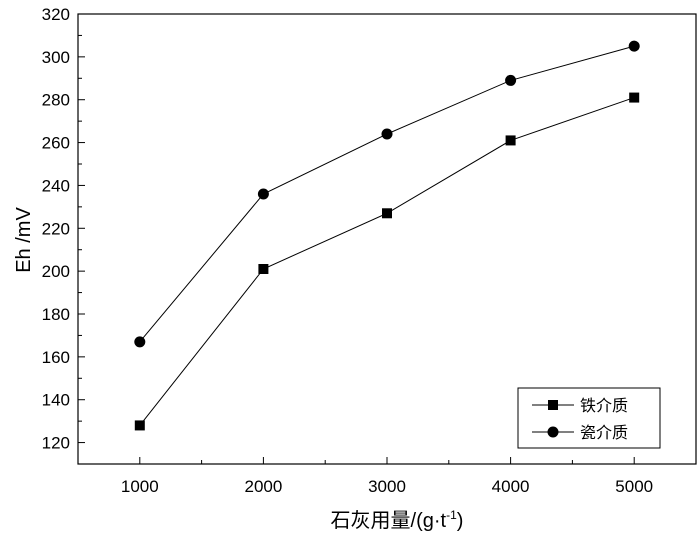 This screenshot has width=700, height=536. I want to click on legend-label-1: 瓷介质, so click(604, 432).